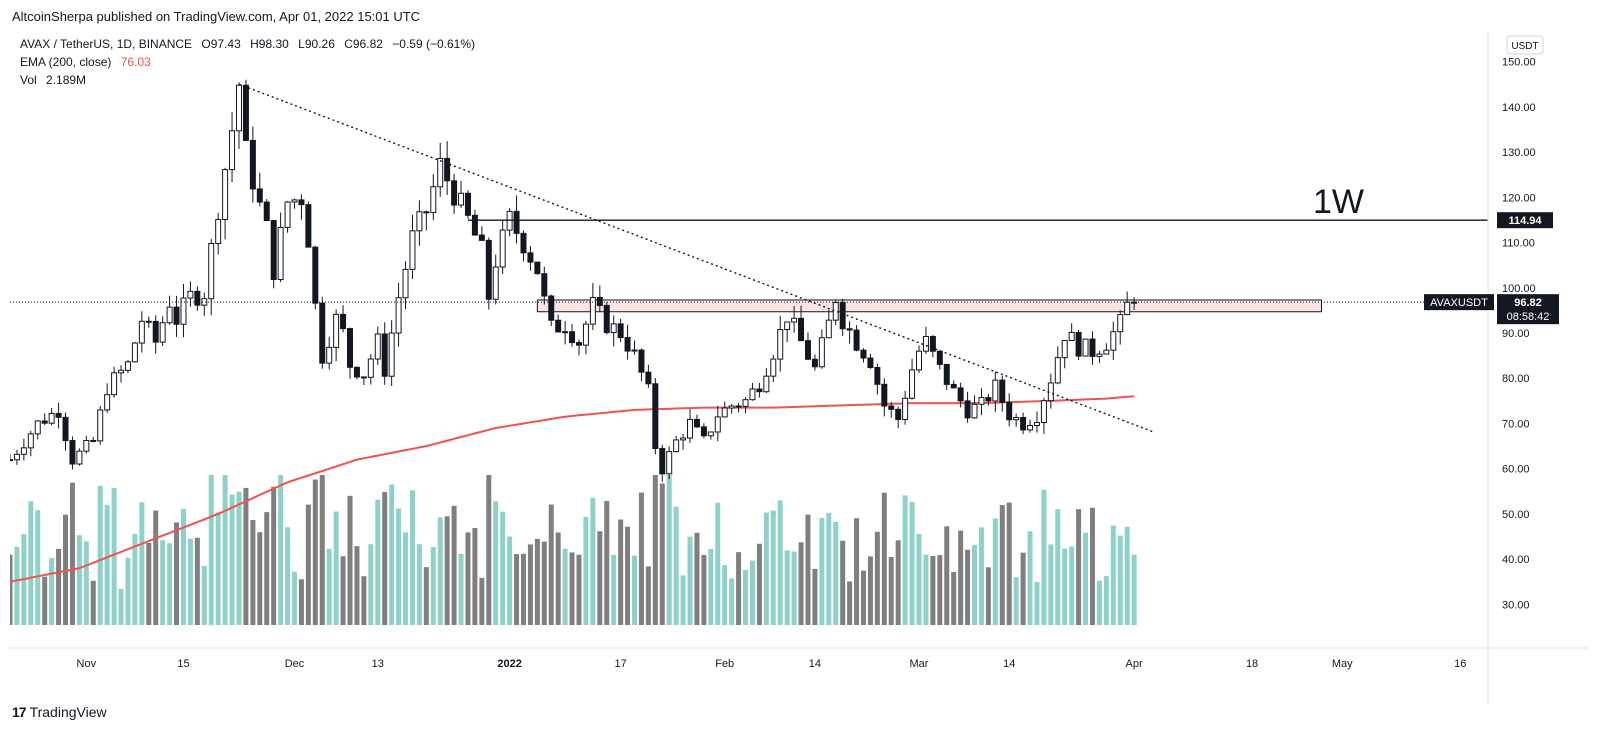 This screenshot has width=1600, height=732. What do you see at coordinates (509, 664) in the screenshot?
I see `time-tick-label: 2022` at bounding box center [509, 664].